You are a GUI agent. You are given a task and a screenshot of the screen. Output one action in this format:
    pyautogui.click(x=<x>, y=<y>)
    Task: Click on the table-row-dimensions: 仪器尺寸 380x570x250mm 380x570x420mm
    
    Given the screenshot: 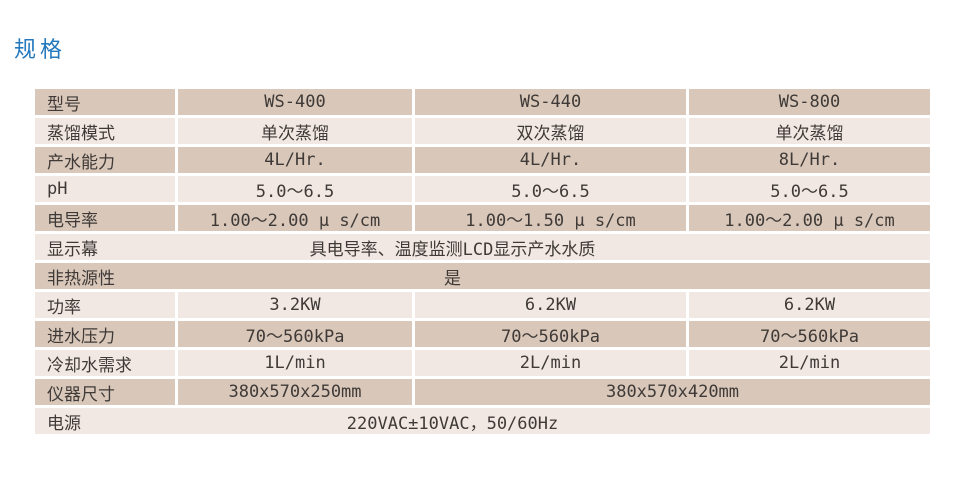 What is the action you would take?
    pyautogui.click(x=482, y=392)
    